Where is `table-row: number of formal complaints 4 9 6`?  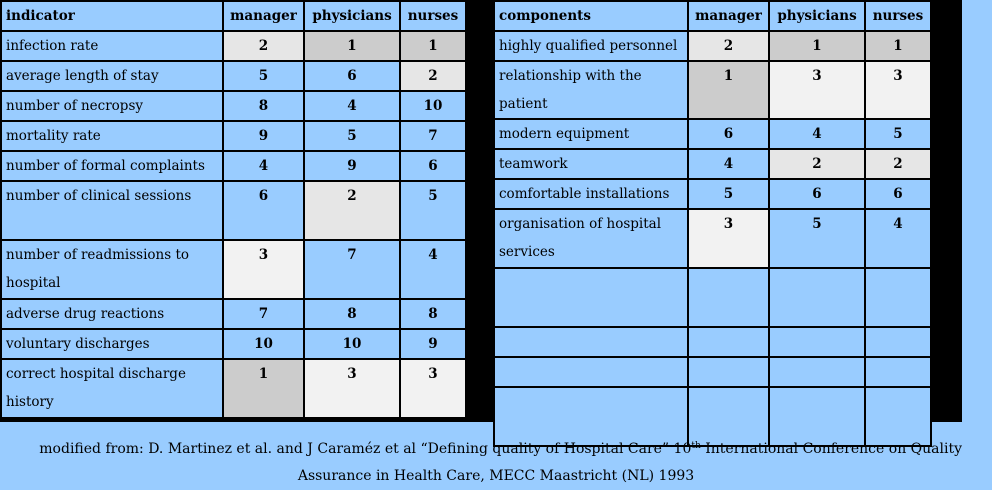 table-row: number of formal complaints 4 9 6 is located at coordinates (233, 166).